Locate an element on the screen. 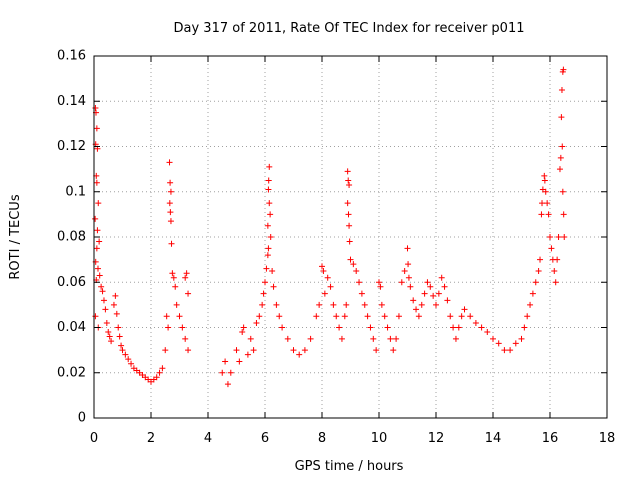 This screenshot has width=640, height=480. y-tick-label: 0.12 is located at coordinates (71, 146).